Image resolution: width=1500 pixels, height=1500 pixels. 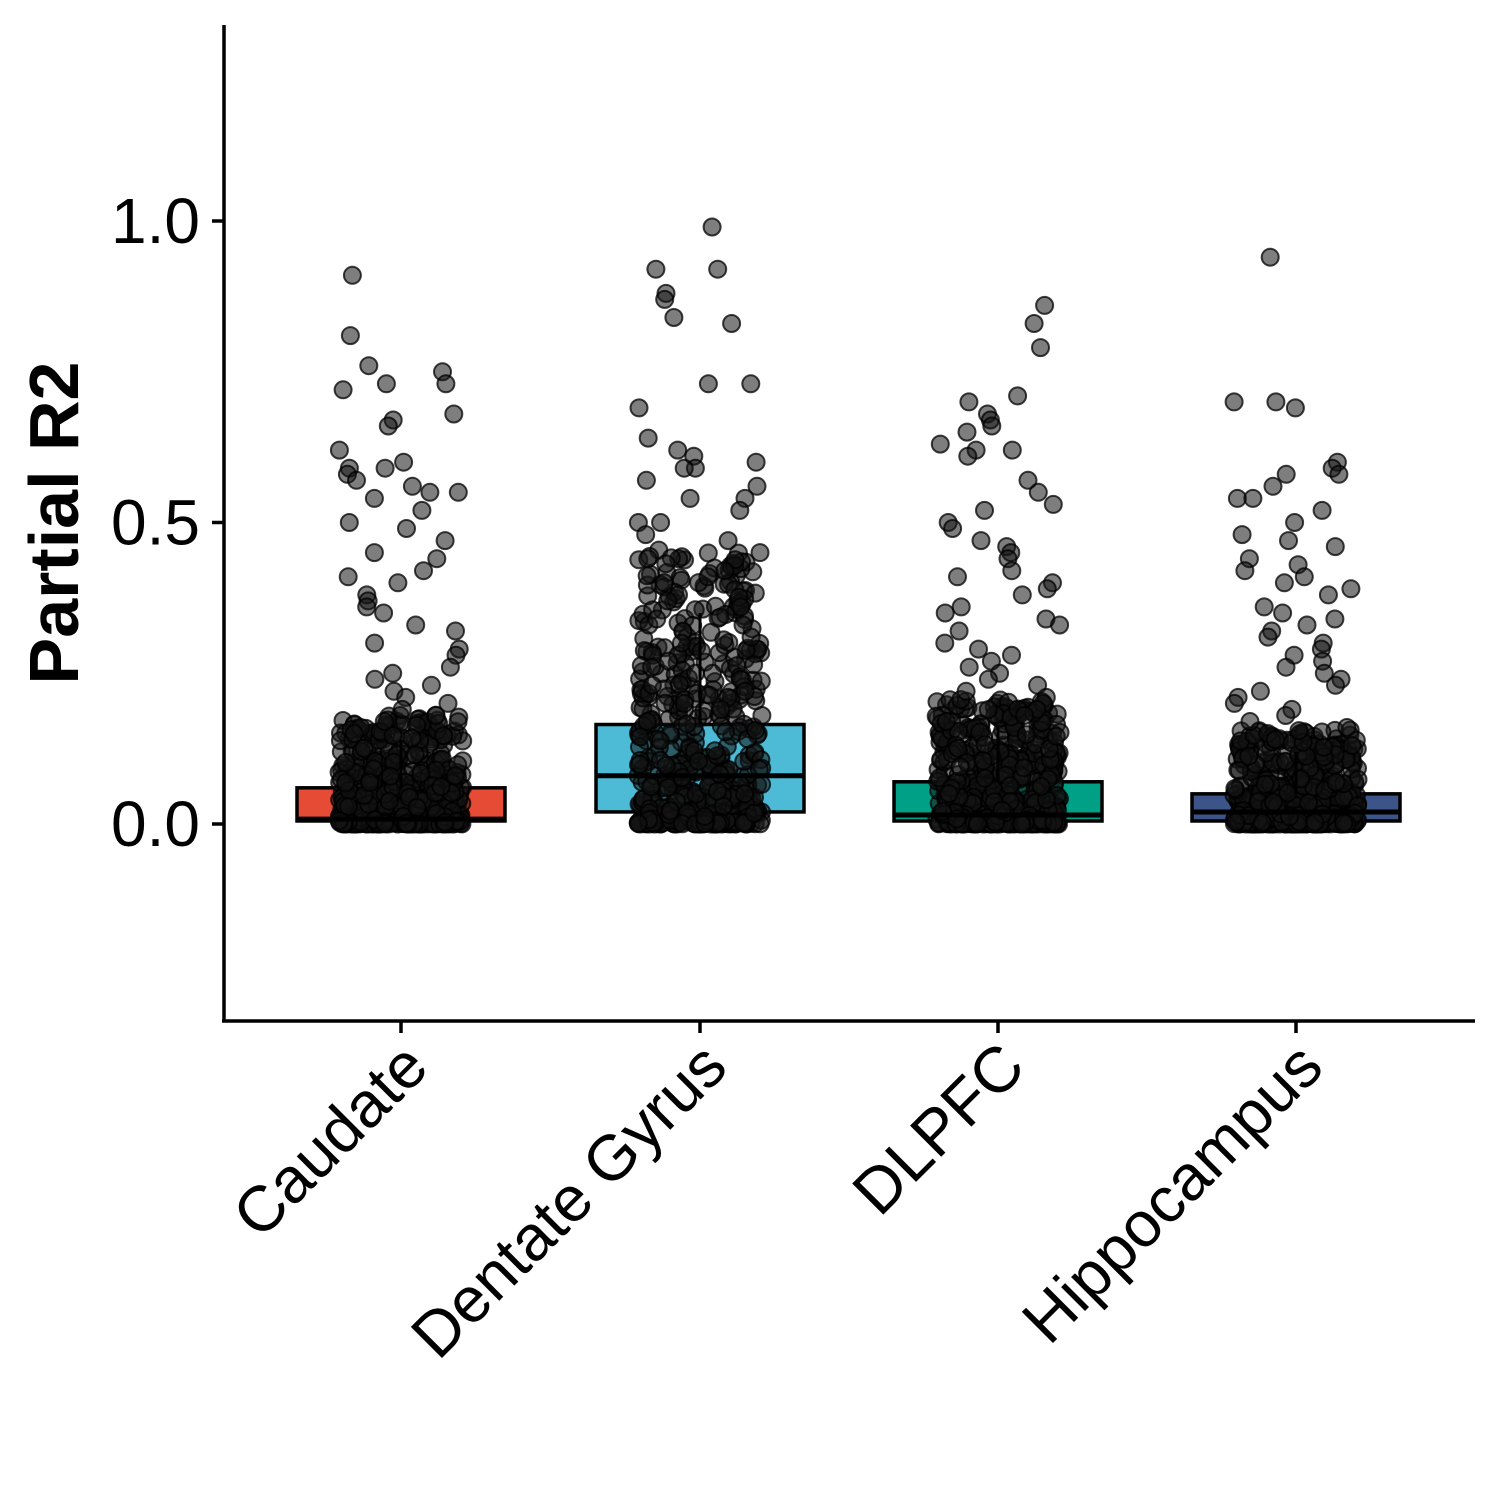 I want to click on x-tick-label: DLPFC, so click(x=938, y=1128).